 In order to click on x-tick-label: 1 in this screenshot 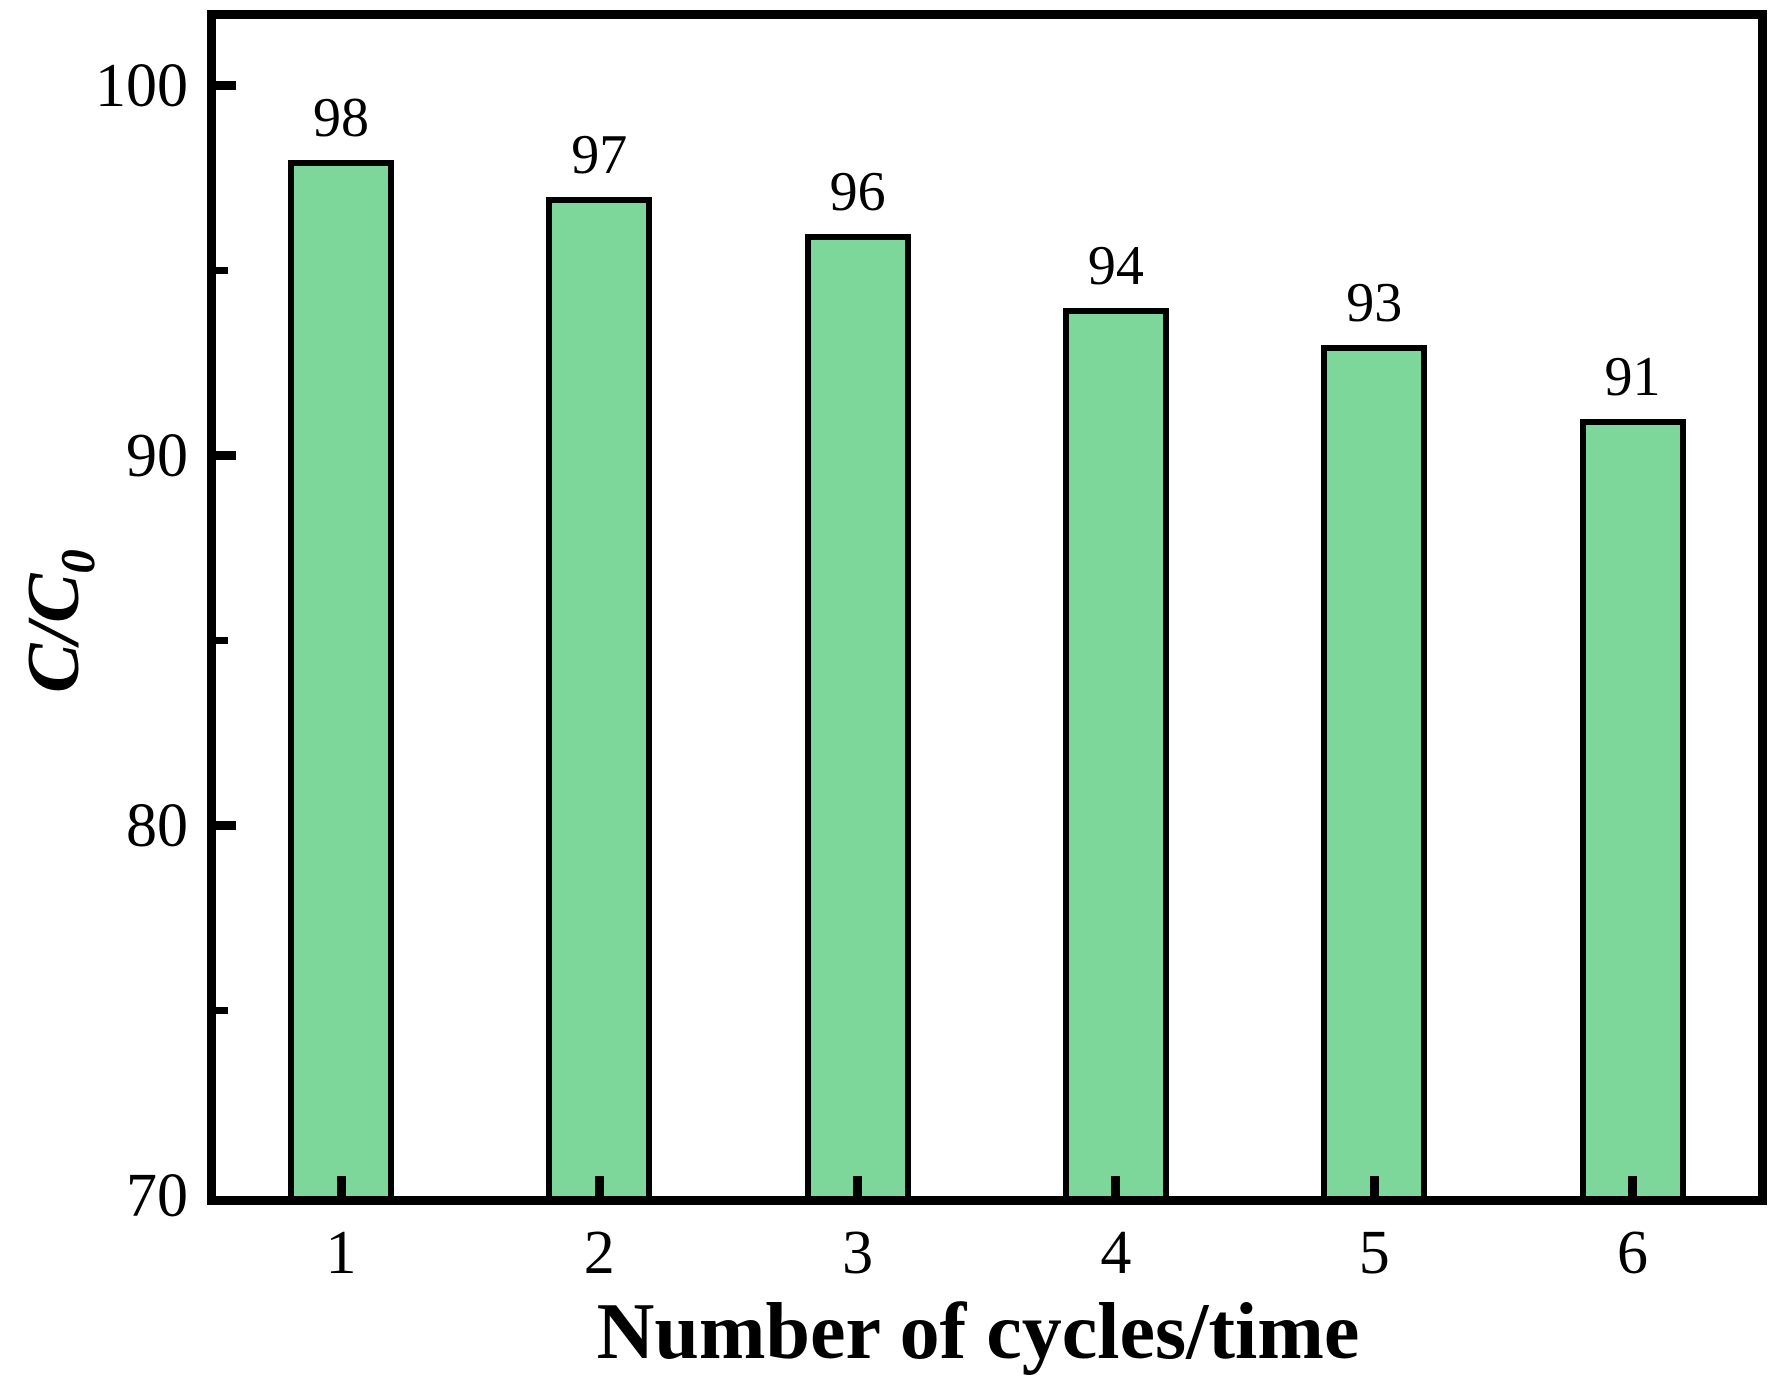, I will do `click(341, 1253)`.